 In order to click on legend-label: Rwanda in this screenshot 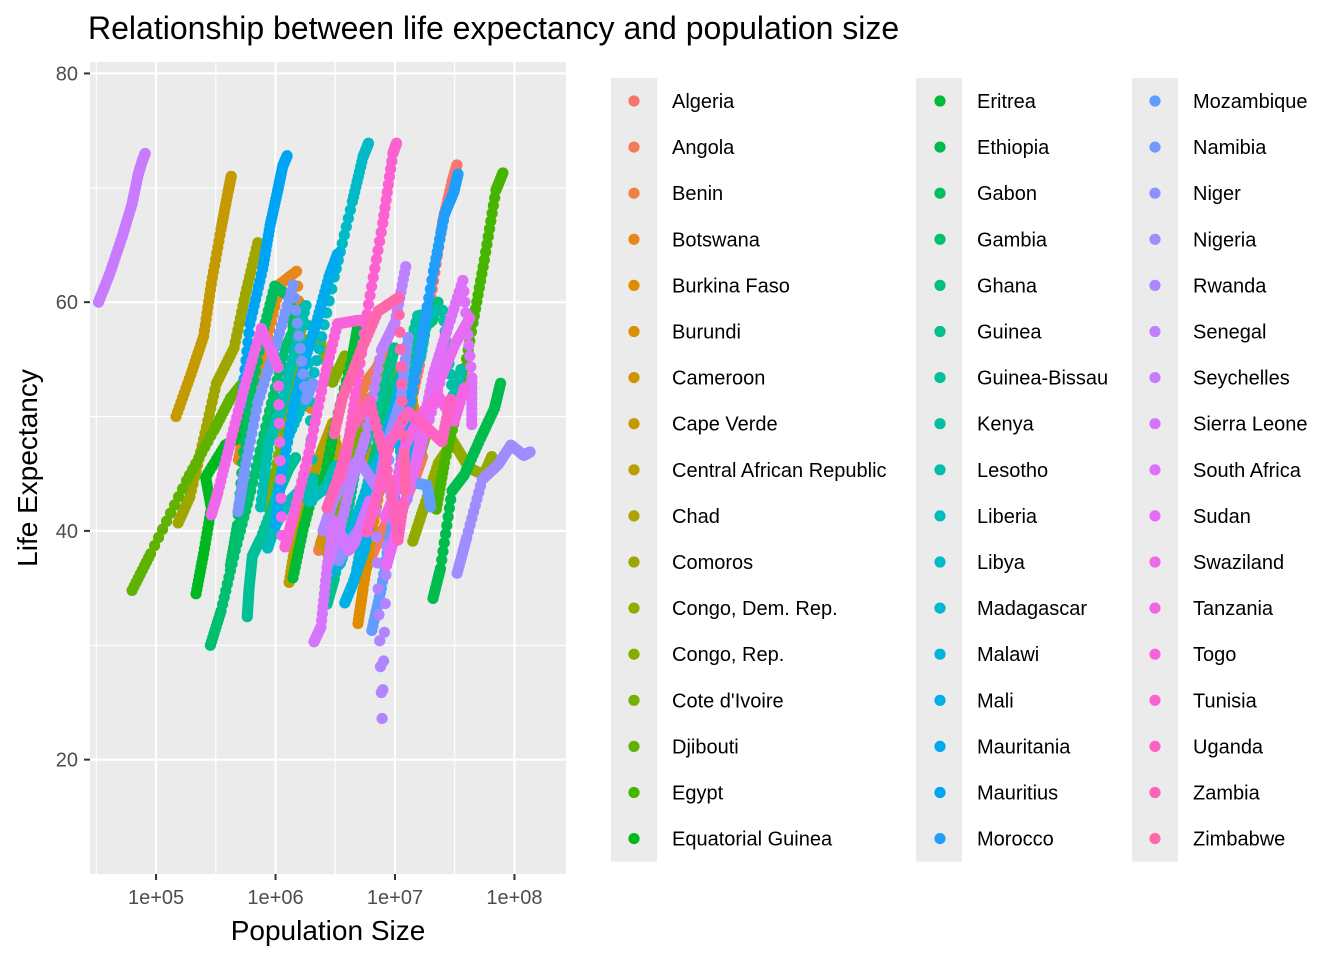, I will do `click(1230, 286)`.